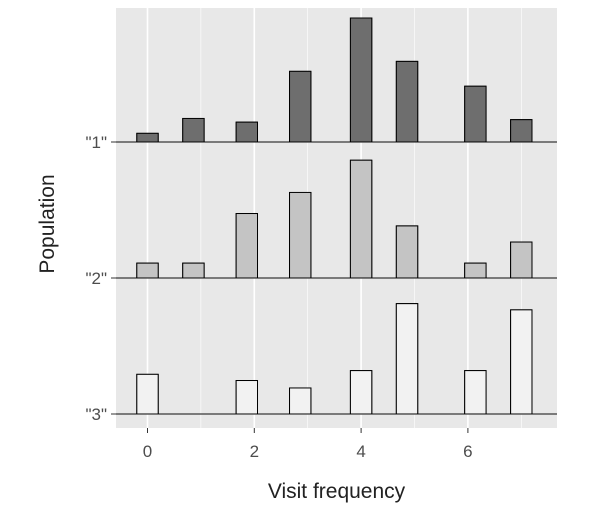 Image resolution: width=597 pixels, height=526 pixels. I want to click on y-axis-title: Population, so click(47, 223).